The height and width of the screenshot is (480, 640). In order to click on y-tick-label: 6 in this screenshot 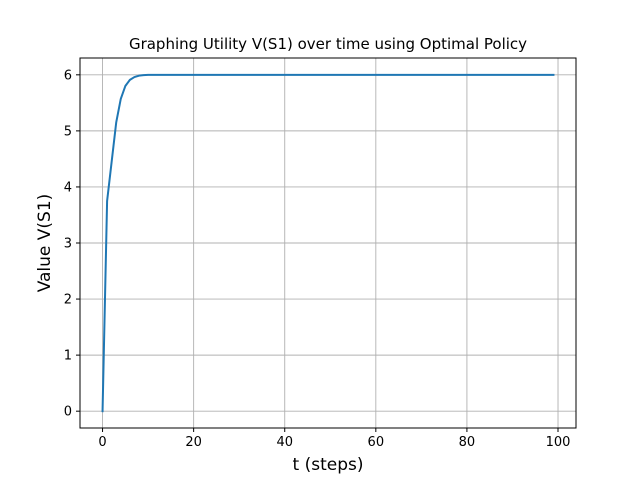, I will do `click(68, 75)`.